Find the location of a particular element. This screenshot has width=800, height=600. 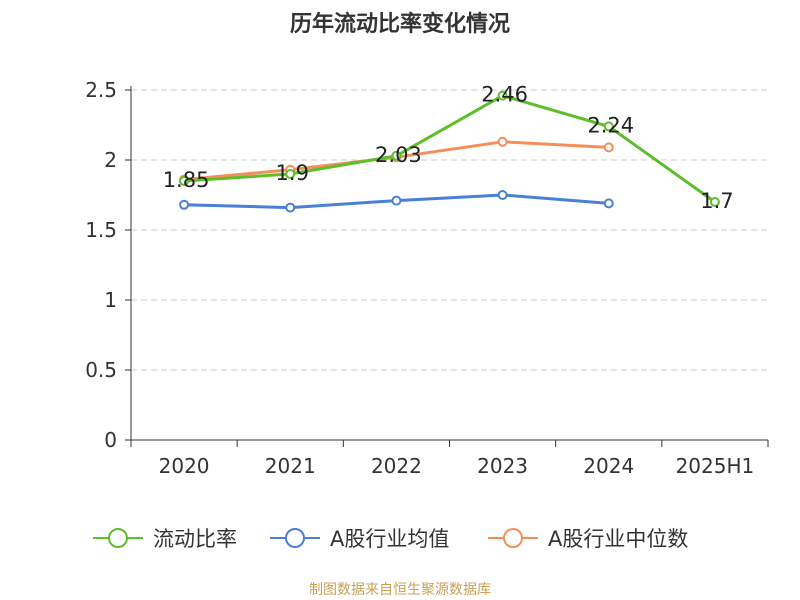

data-label: 2.46 is located at coordinates (504, 95).